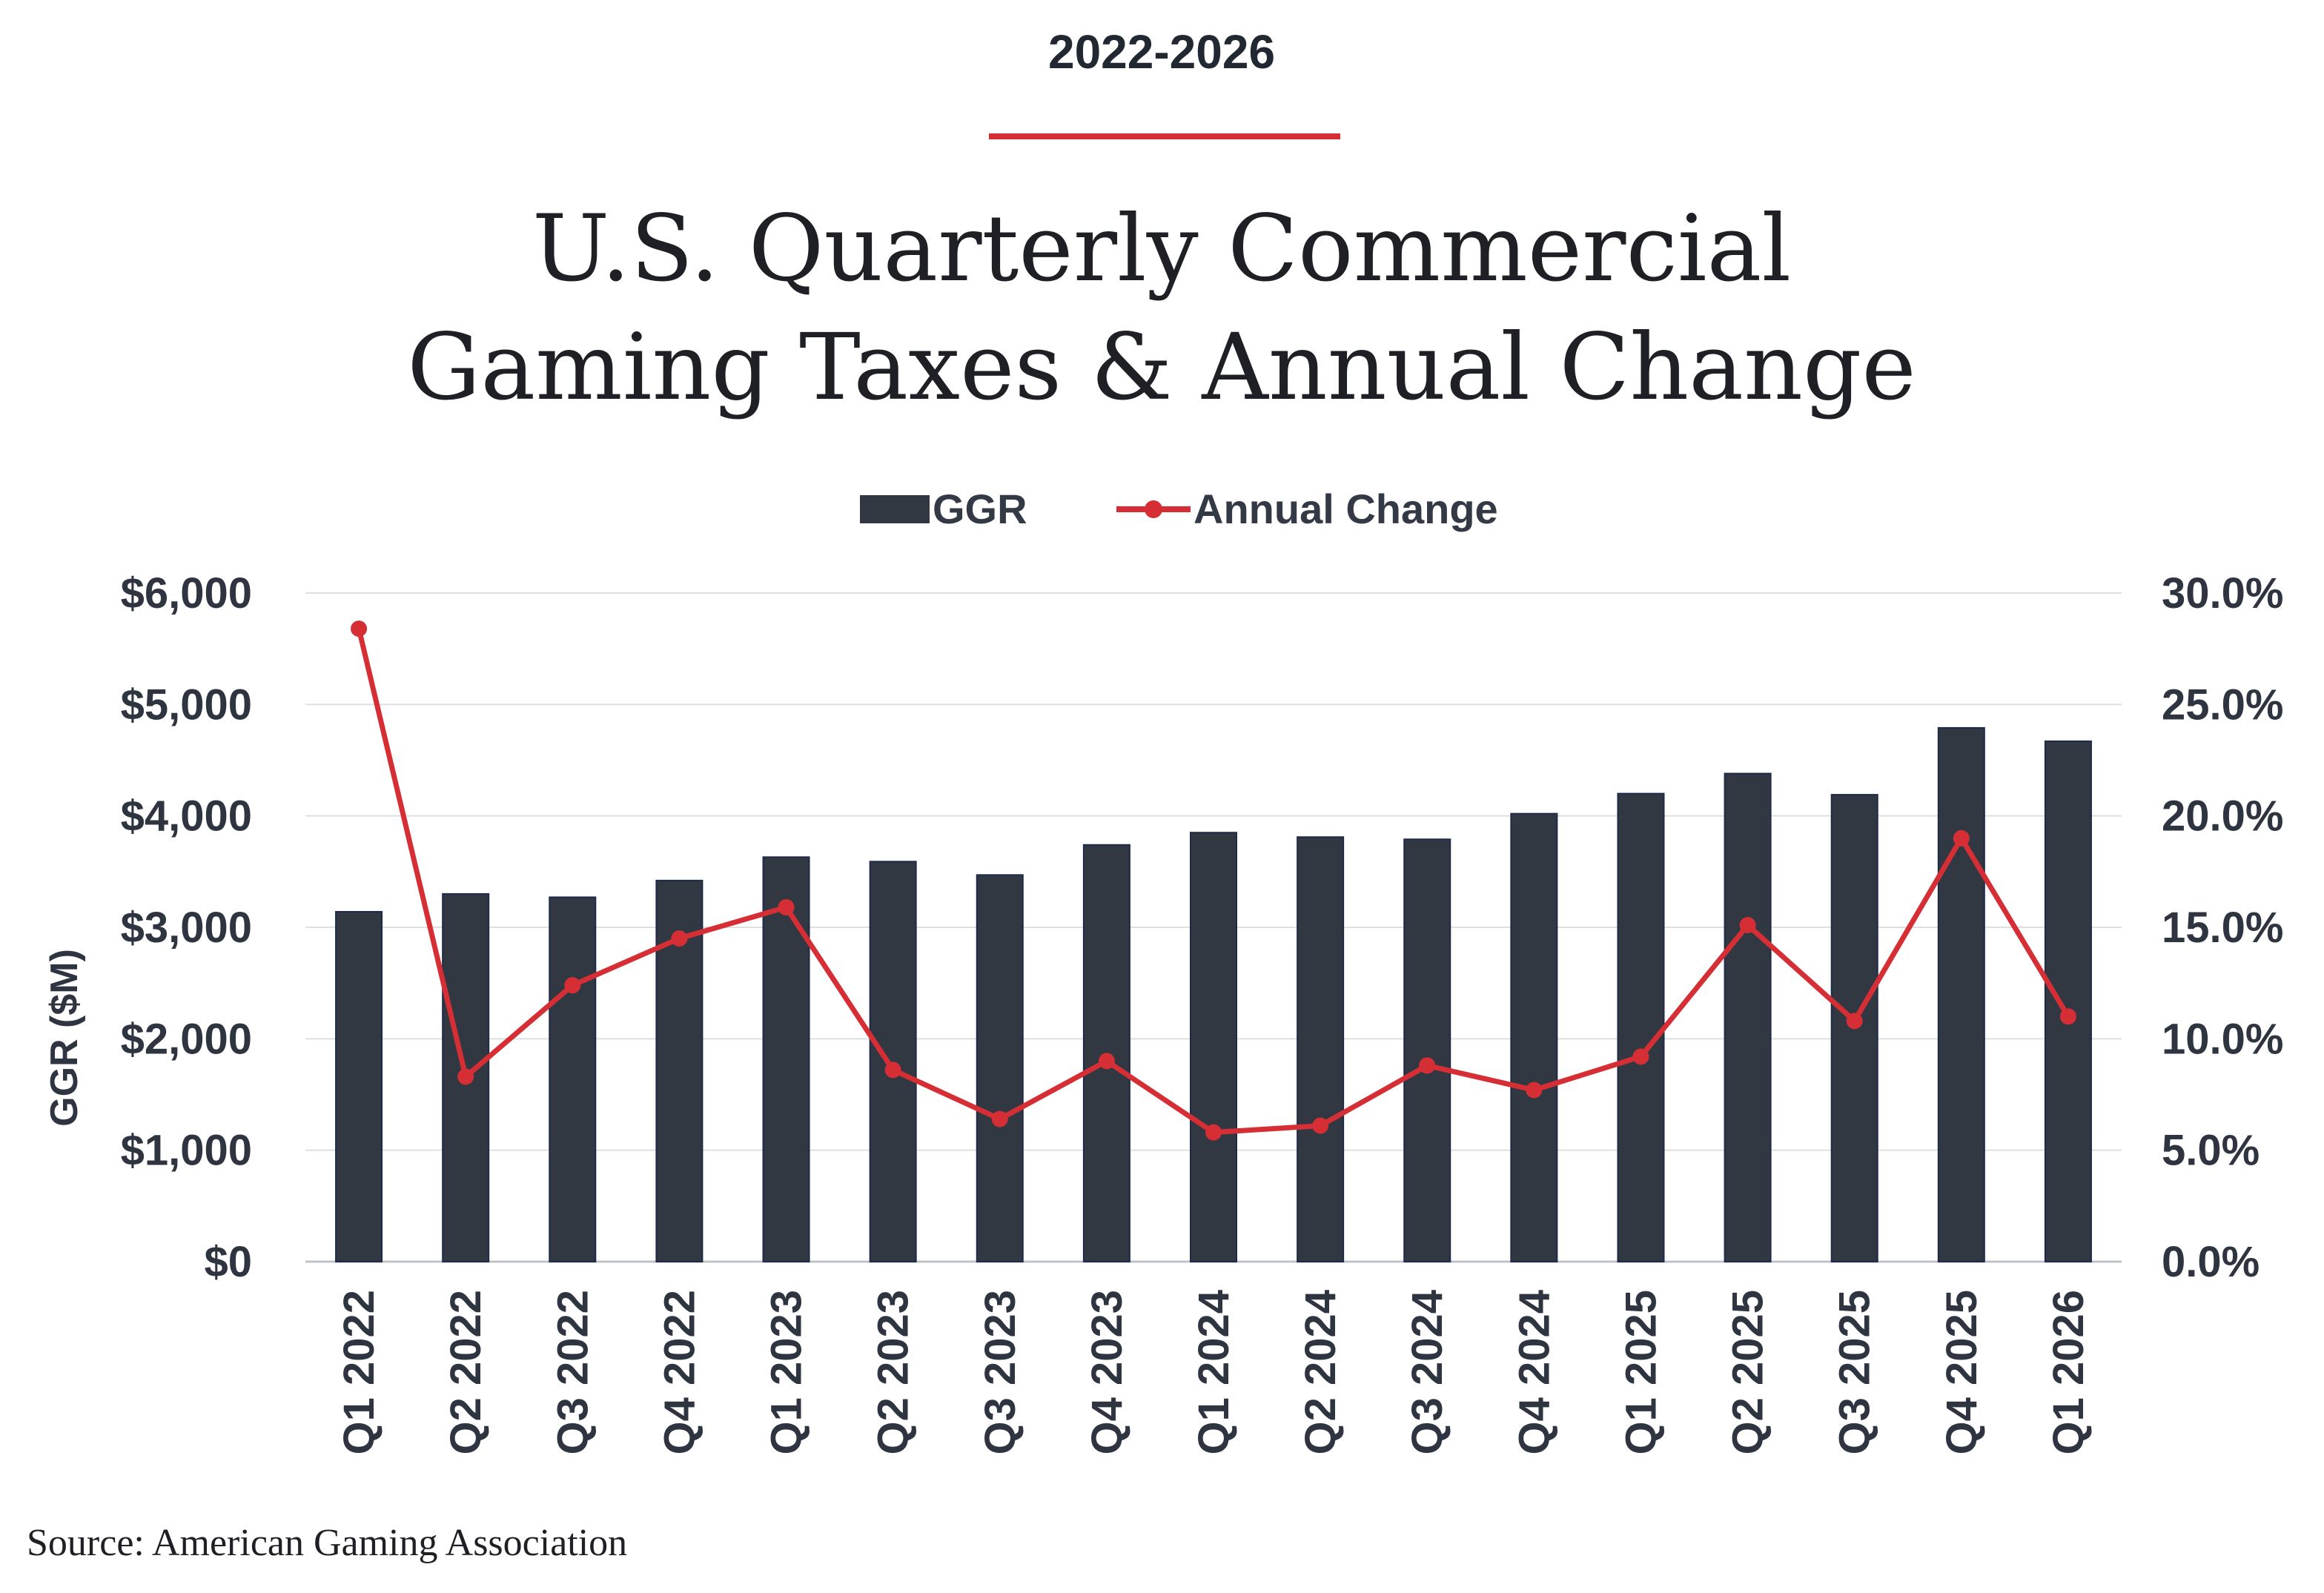  Describe the element at coordinates (186, 1039) in the screenshot. I see `y-tick-label: $2,000` at that location.